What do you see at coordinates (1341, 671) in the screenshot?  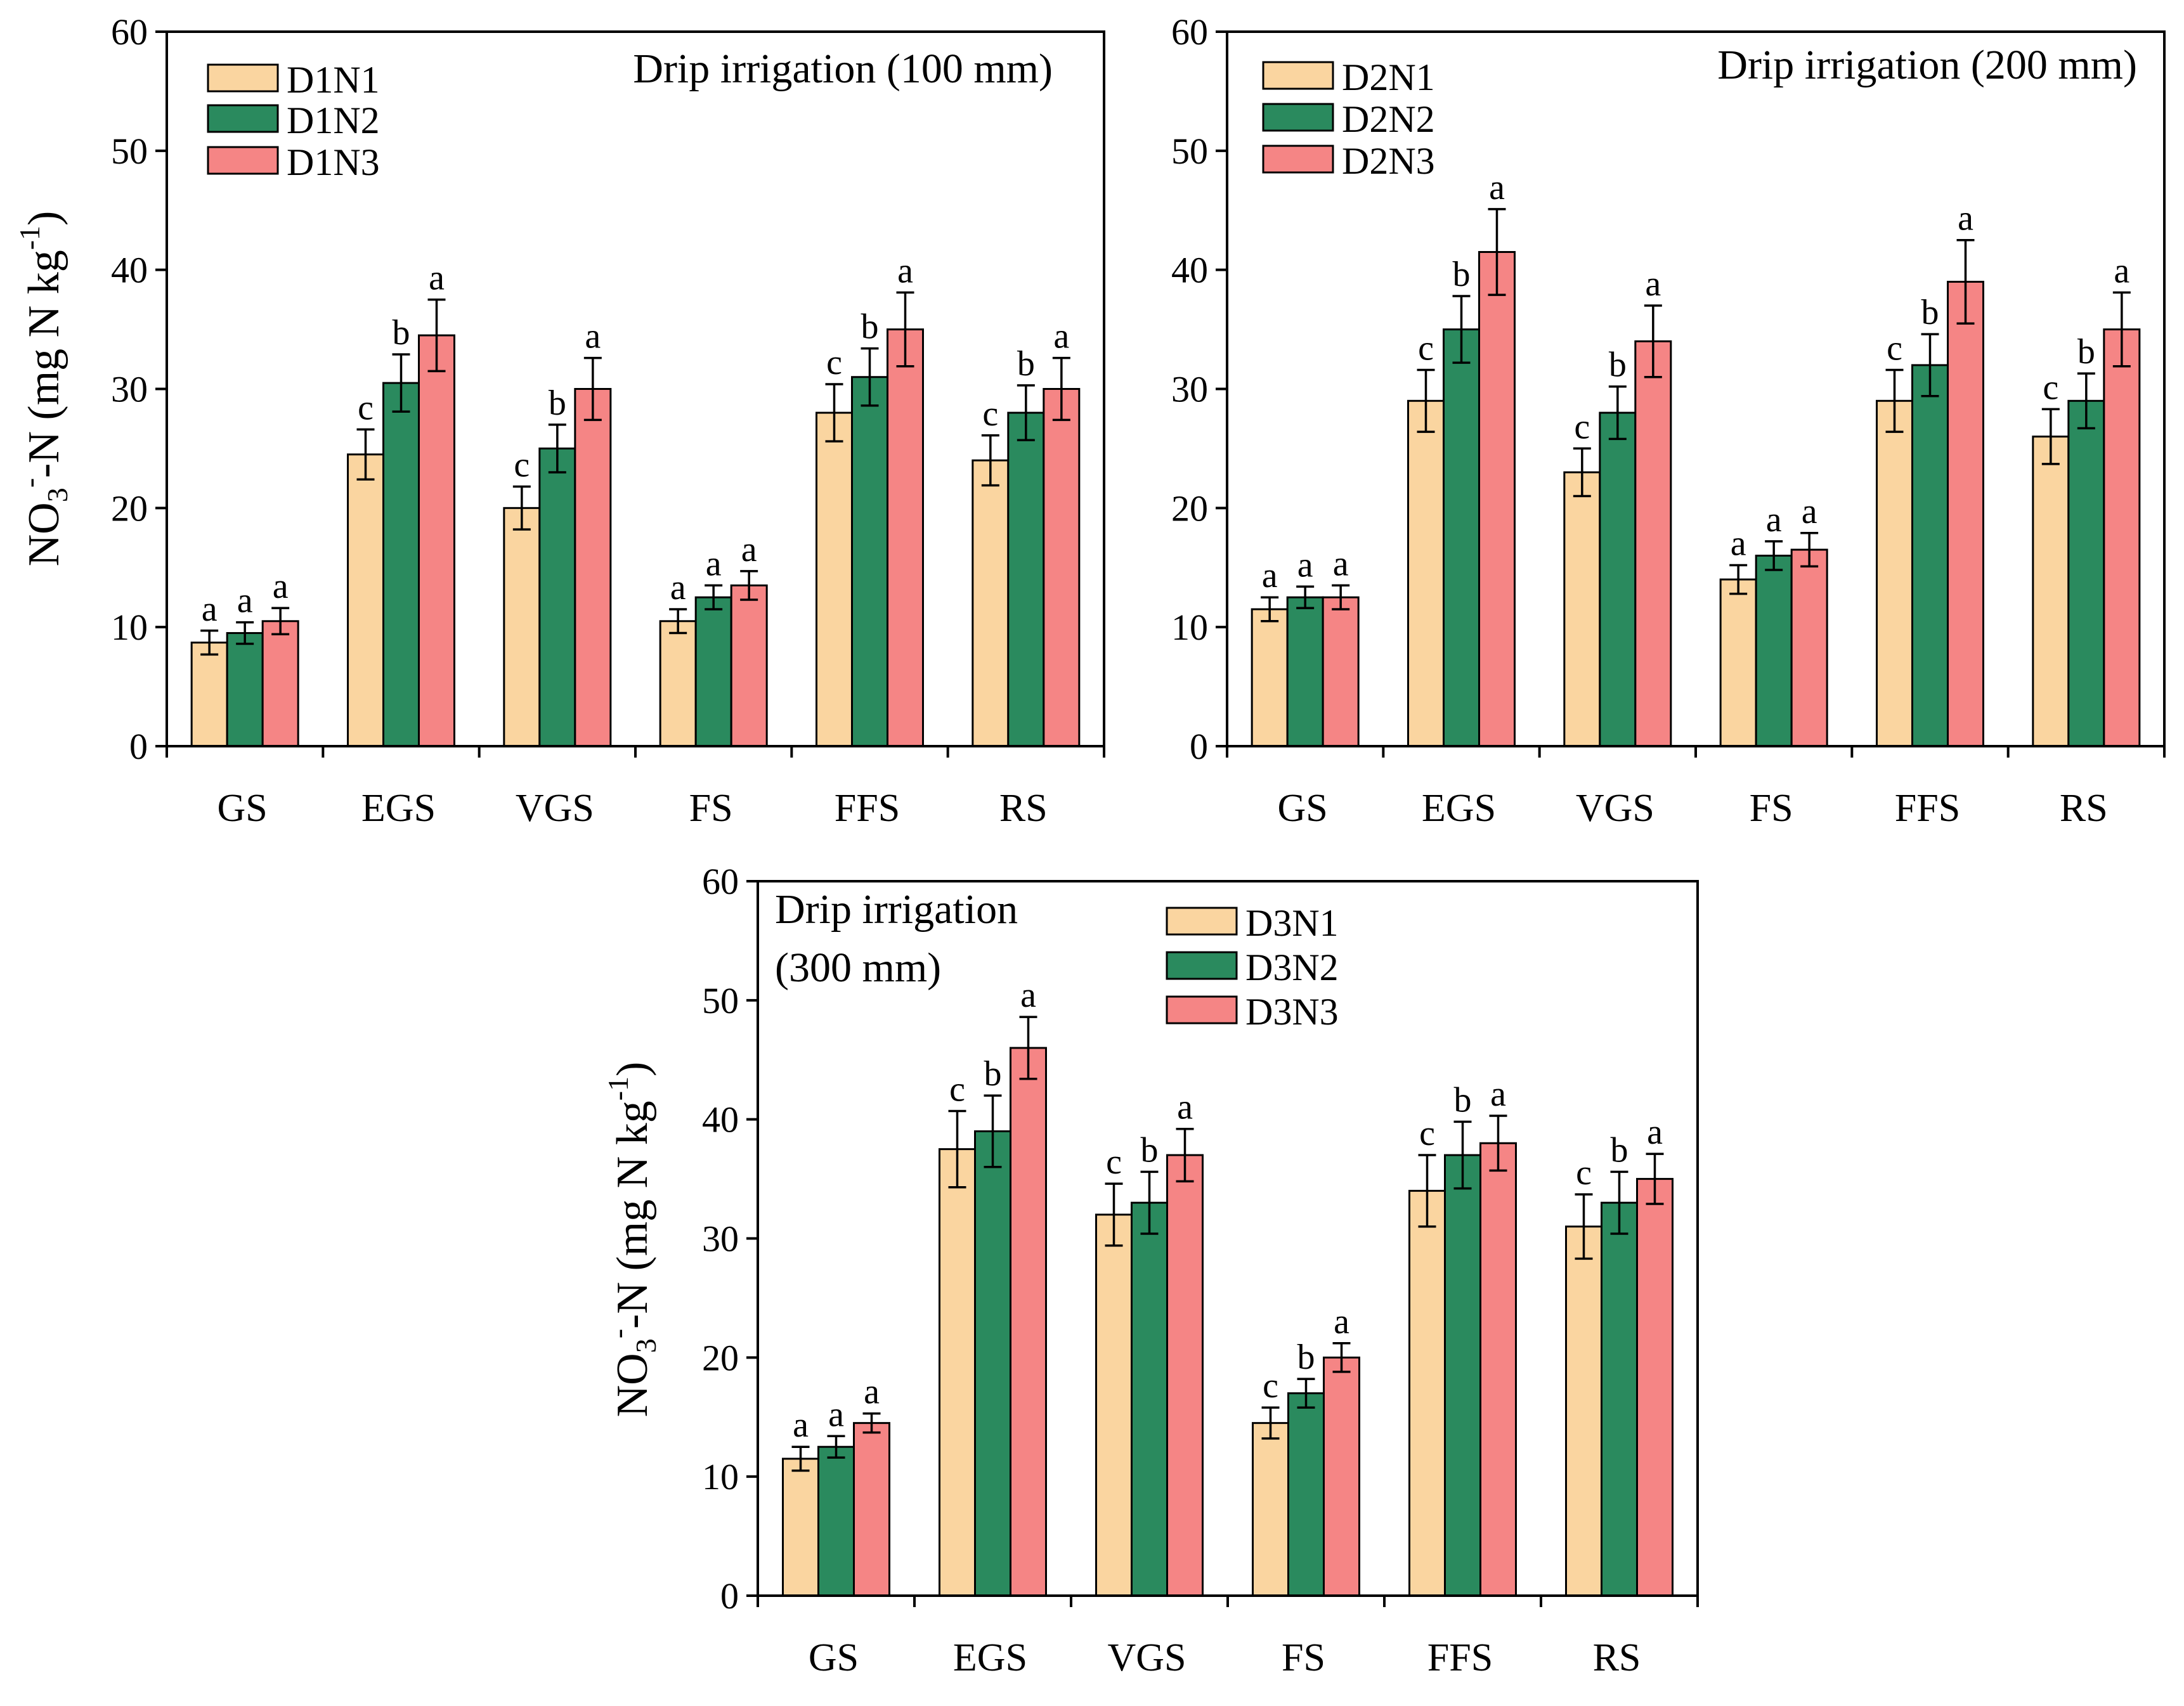 I see `bar-d2n3-gs` at bounding box center [1341, 671].